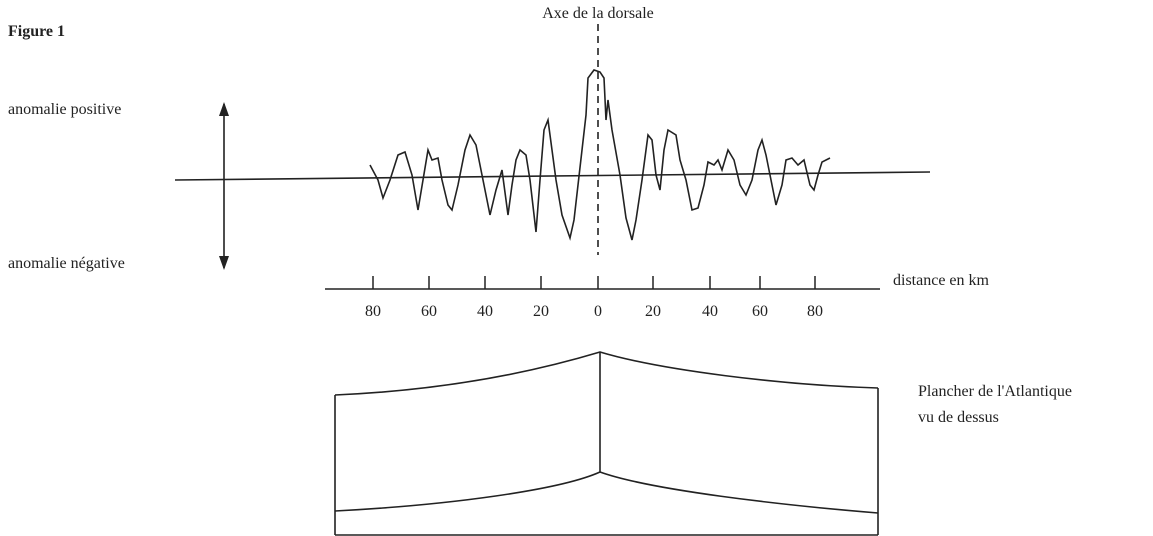  What do you see at coordinates (598, 311) in the screenshot?
I see `tick-label: 0` at bounding box center [598, 311].